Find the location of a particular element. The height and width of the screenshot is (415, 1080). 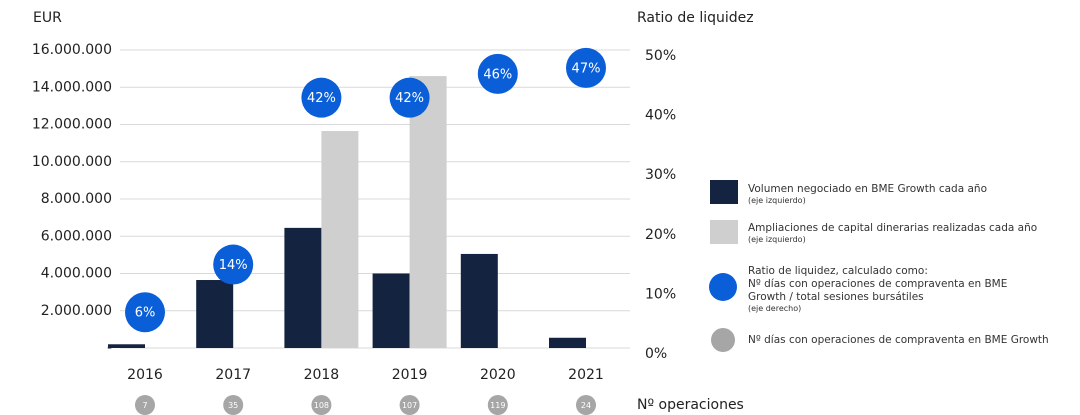

y2-tick-label: 30% is located at coordinates (660, 175).